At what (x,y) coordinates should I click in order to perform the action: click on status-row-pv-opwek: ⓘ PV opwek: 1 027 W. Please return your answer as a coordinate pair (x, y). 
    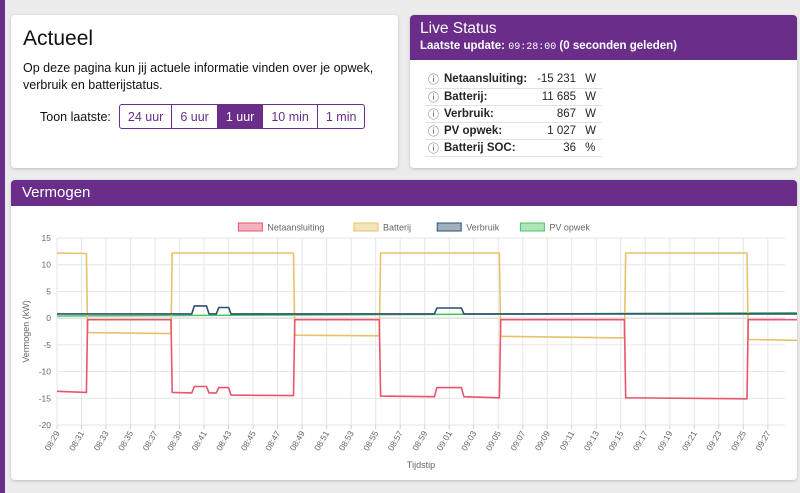
    Looking at the image, I should click on (513, 131).